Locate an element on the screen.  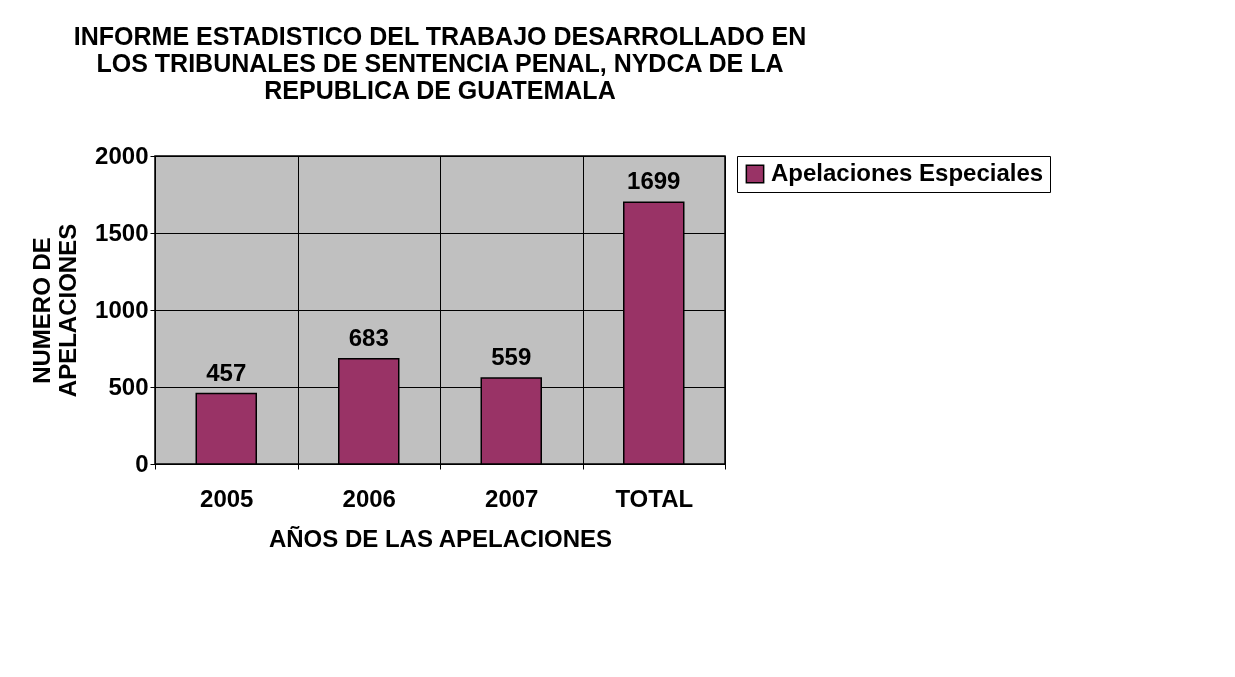
x-tick-label: 2005 is located at coordinates (227, 498).